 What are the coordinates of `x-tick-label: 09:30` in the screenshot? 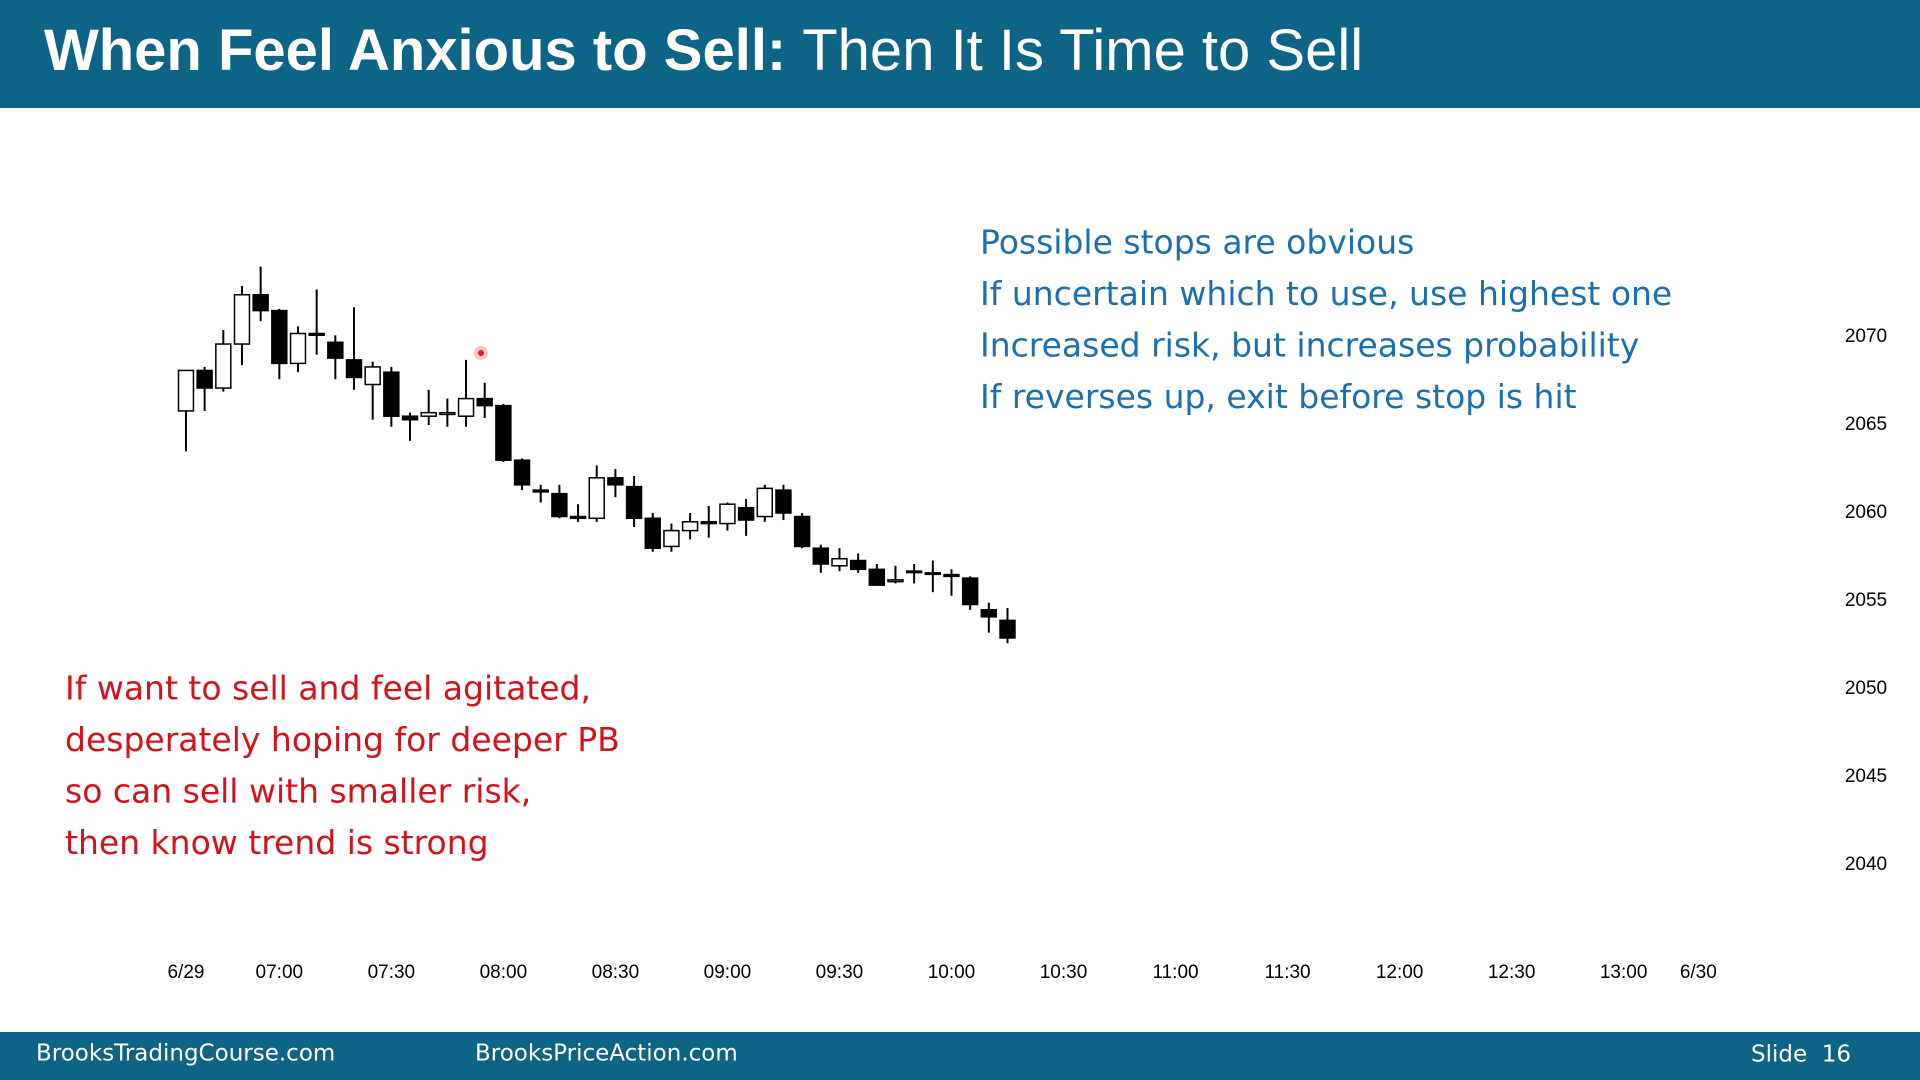 It's located at (840, 972).